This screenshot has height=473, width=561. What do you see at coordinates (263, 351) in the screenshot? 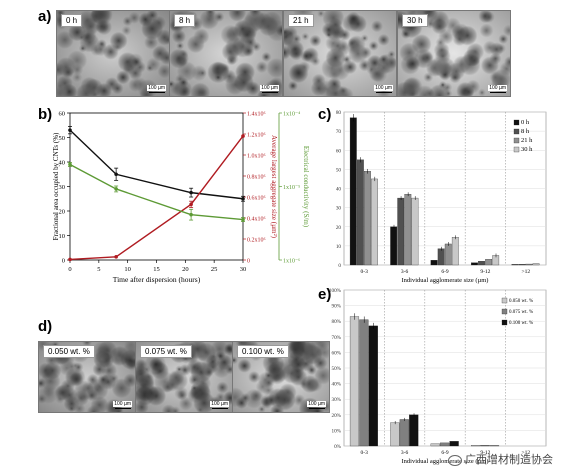
I see `panel-d-micrograph-label: 0.100 wt. %` at bounding box center [263, 351].